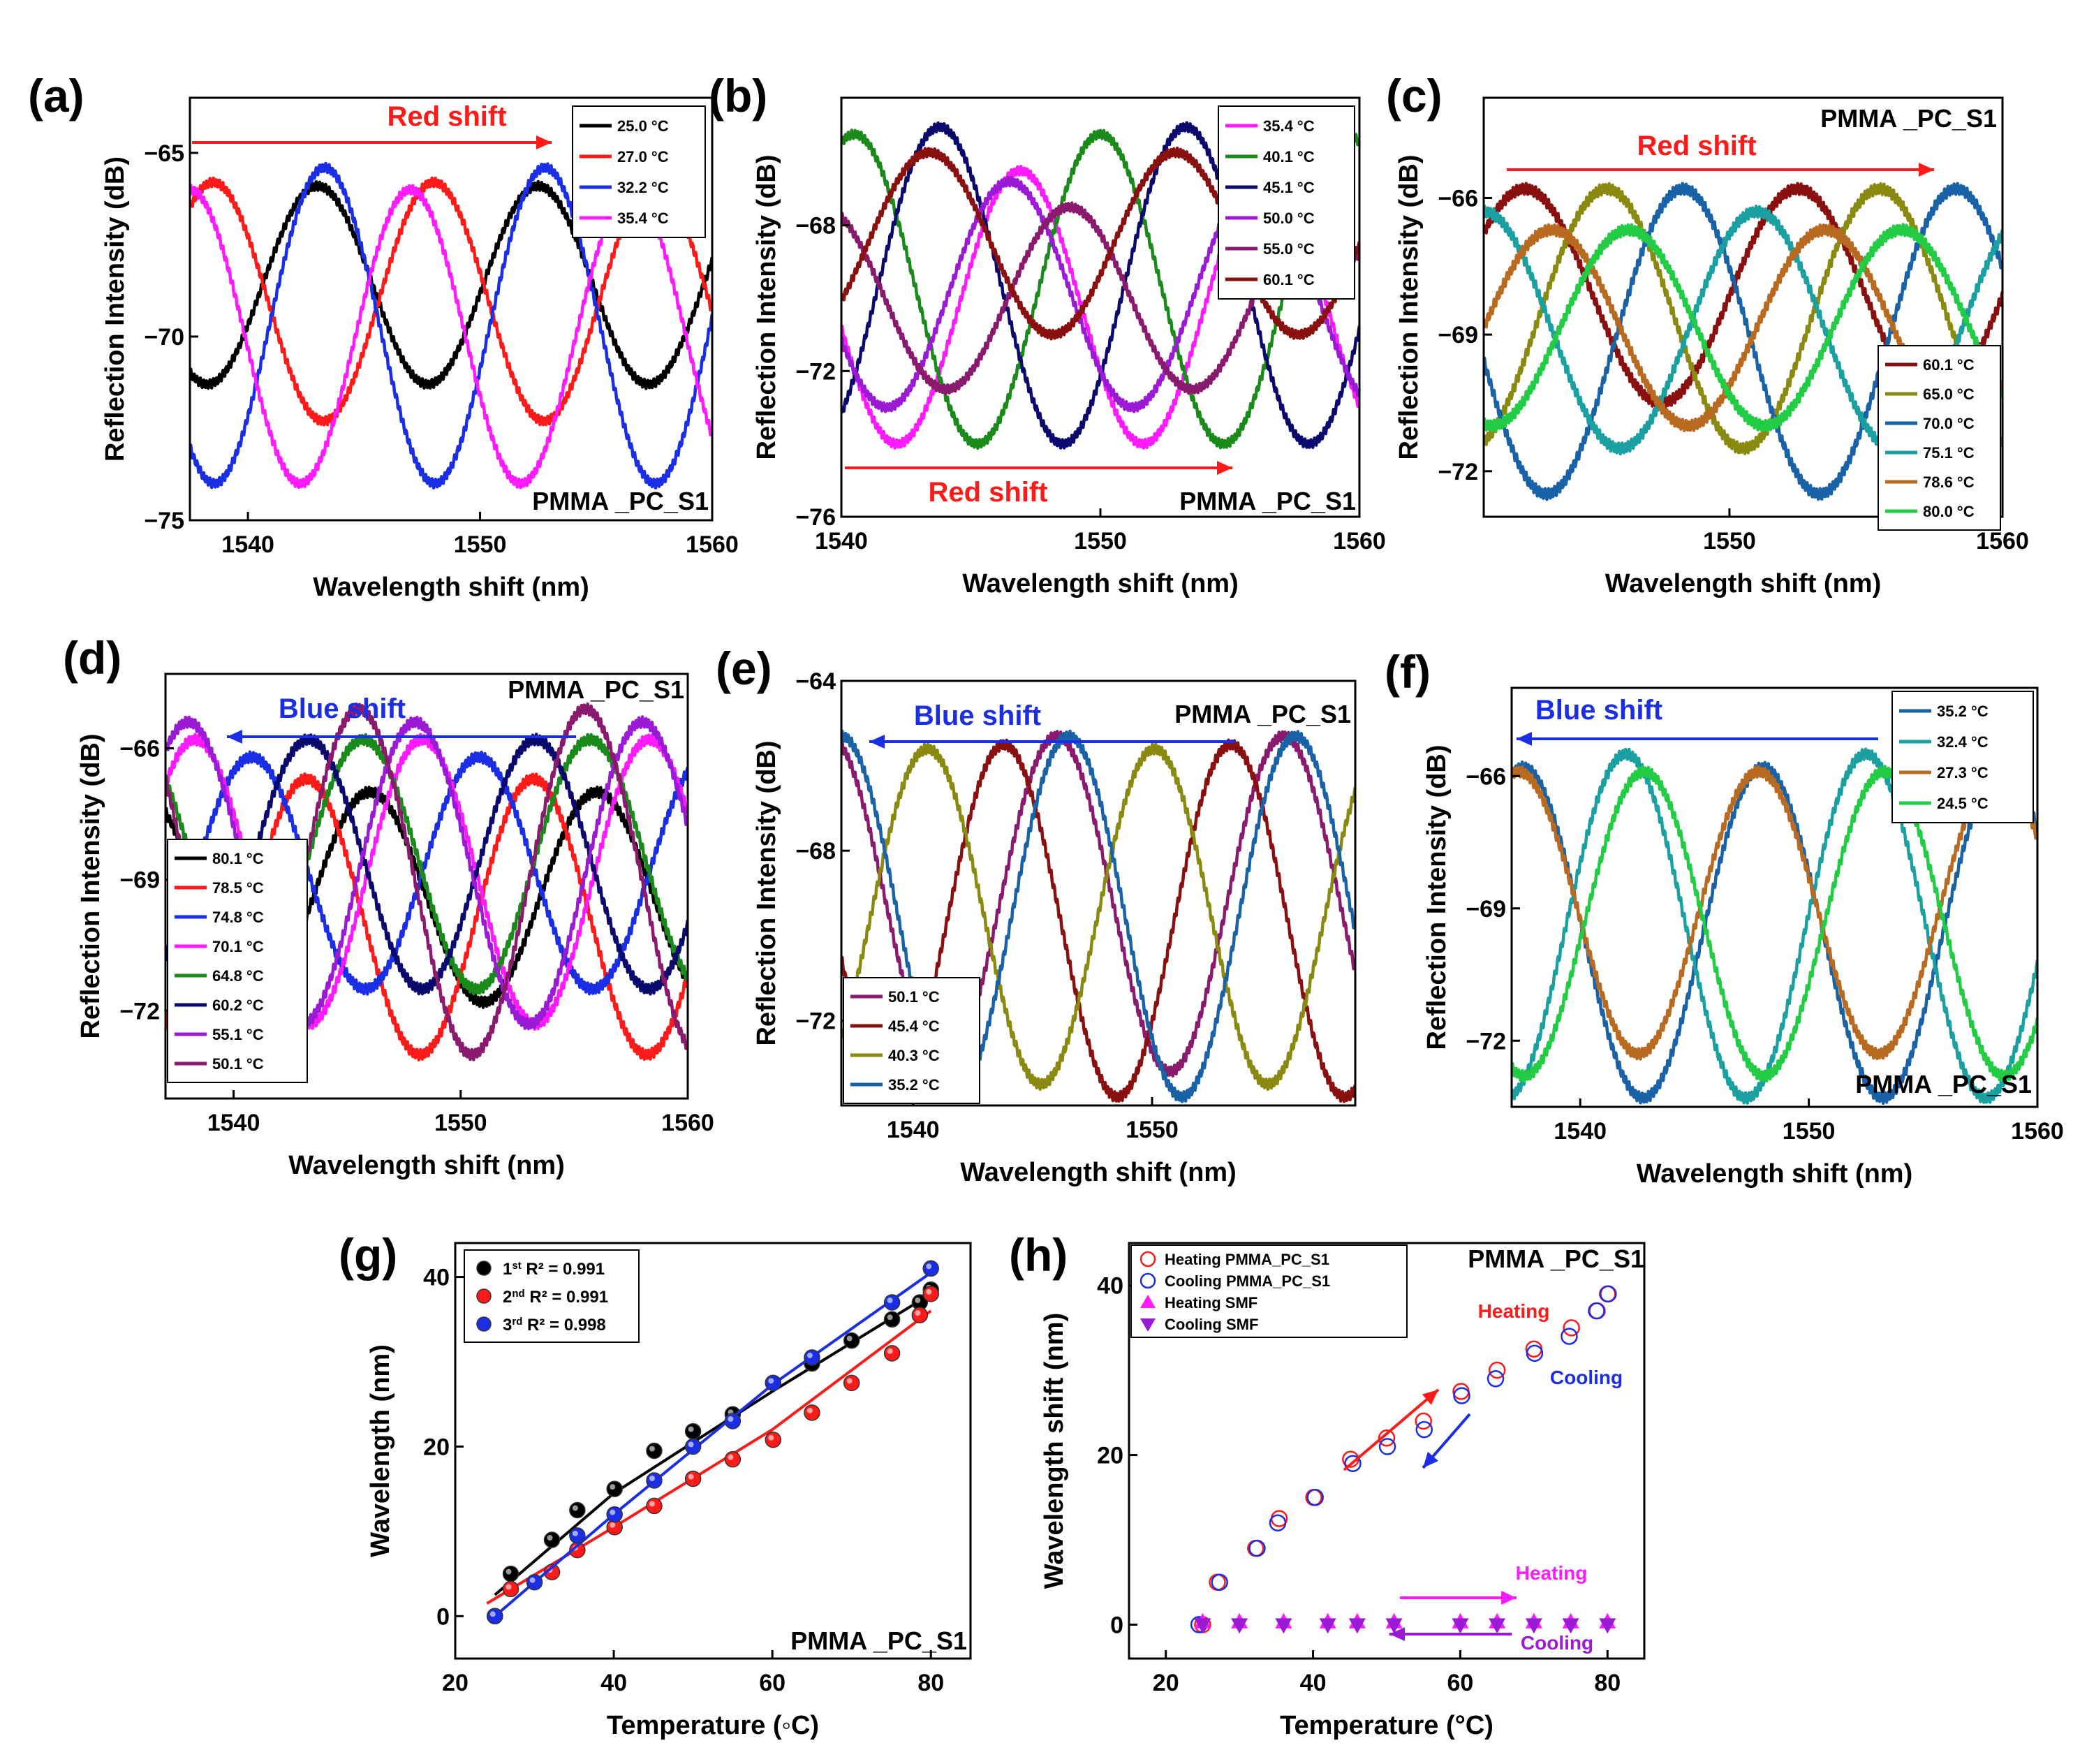 The image size is (2080, 1764). What do you see at coordinates (517, 1322) in the screenshot?
I see `legend-superscript: rd` at bounding box center [517, 1322].